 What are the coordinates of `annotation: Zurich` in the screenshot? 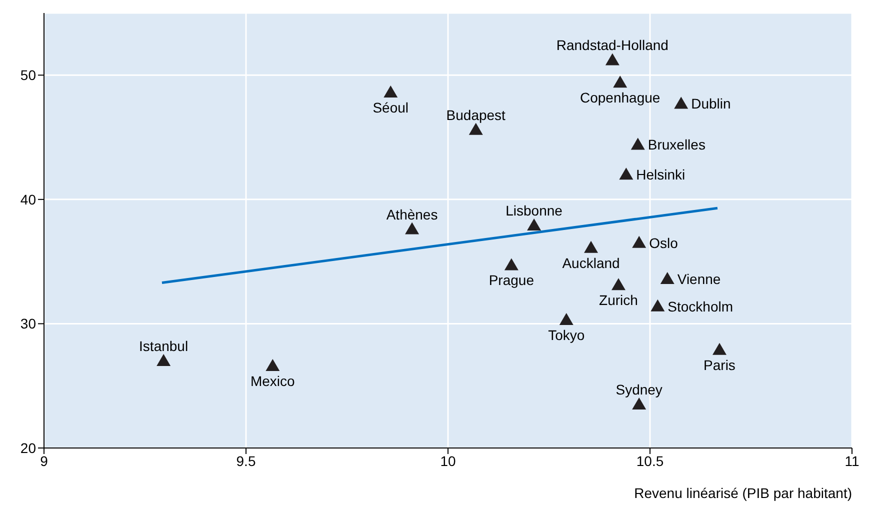 It's located at (618, 300).